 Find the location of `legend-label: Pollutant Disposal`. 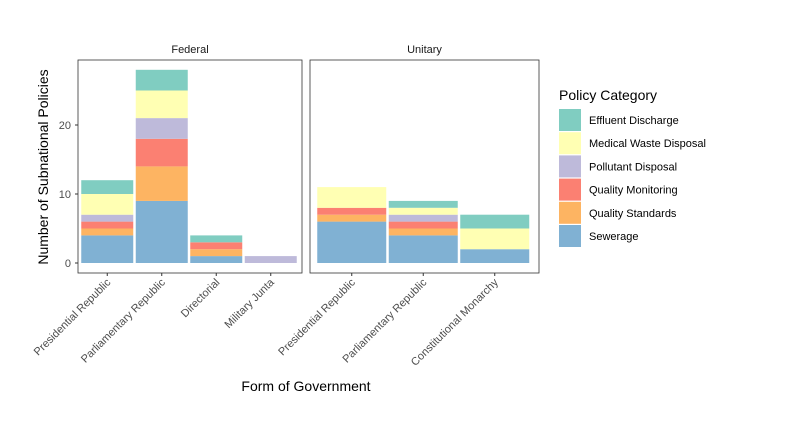

legend-label: Pollutant Disposal is located at coordinates (633, 167).